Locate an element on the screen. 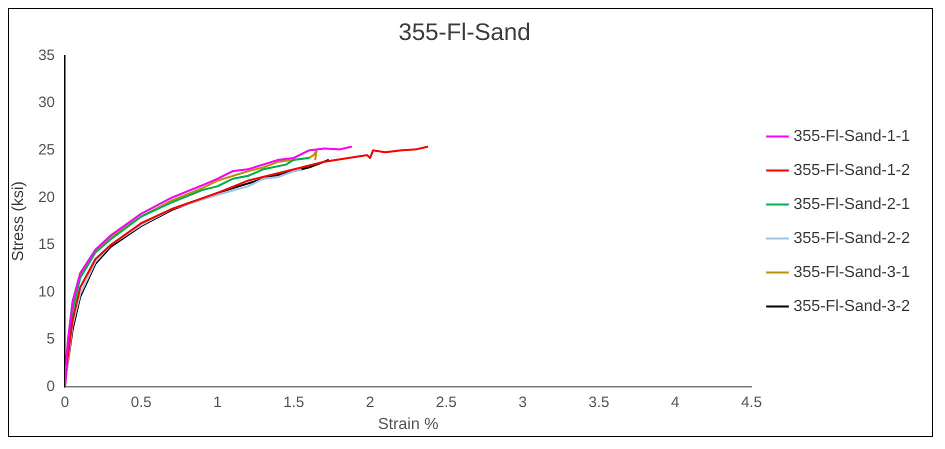 The image size is (945, 449). x-axis-title: Strain % is located at coordinates (408, 424).